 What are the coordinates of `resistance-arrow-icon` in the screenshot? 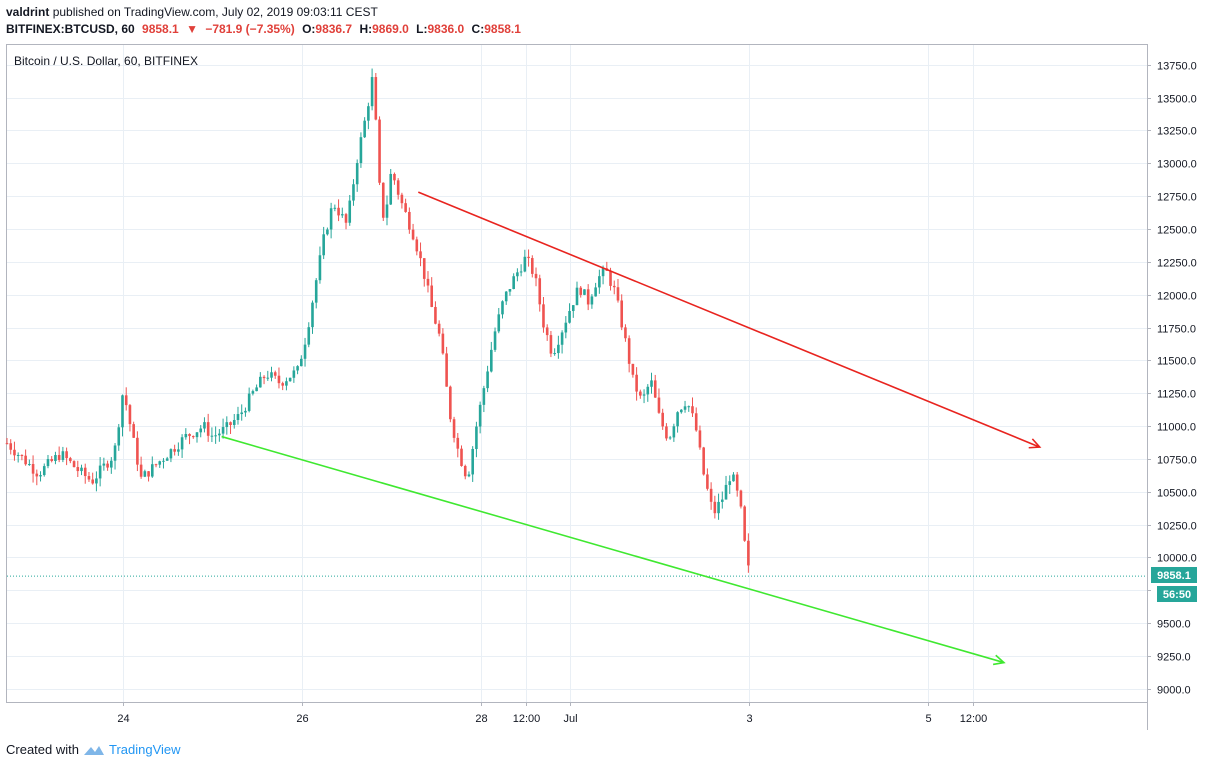 It's located at (1035, 443).